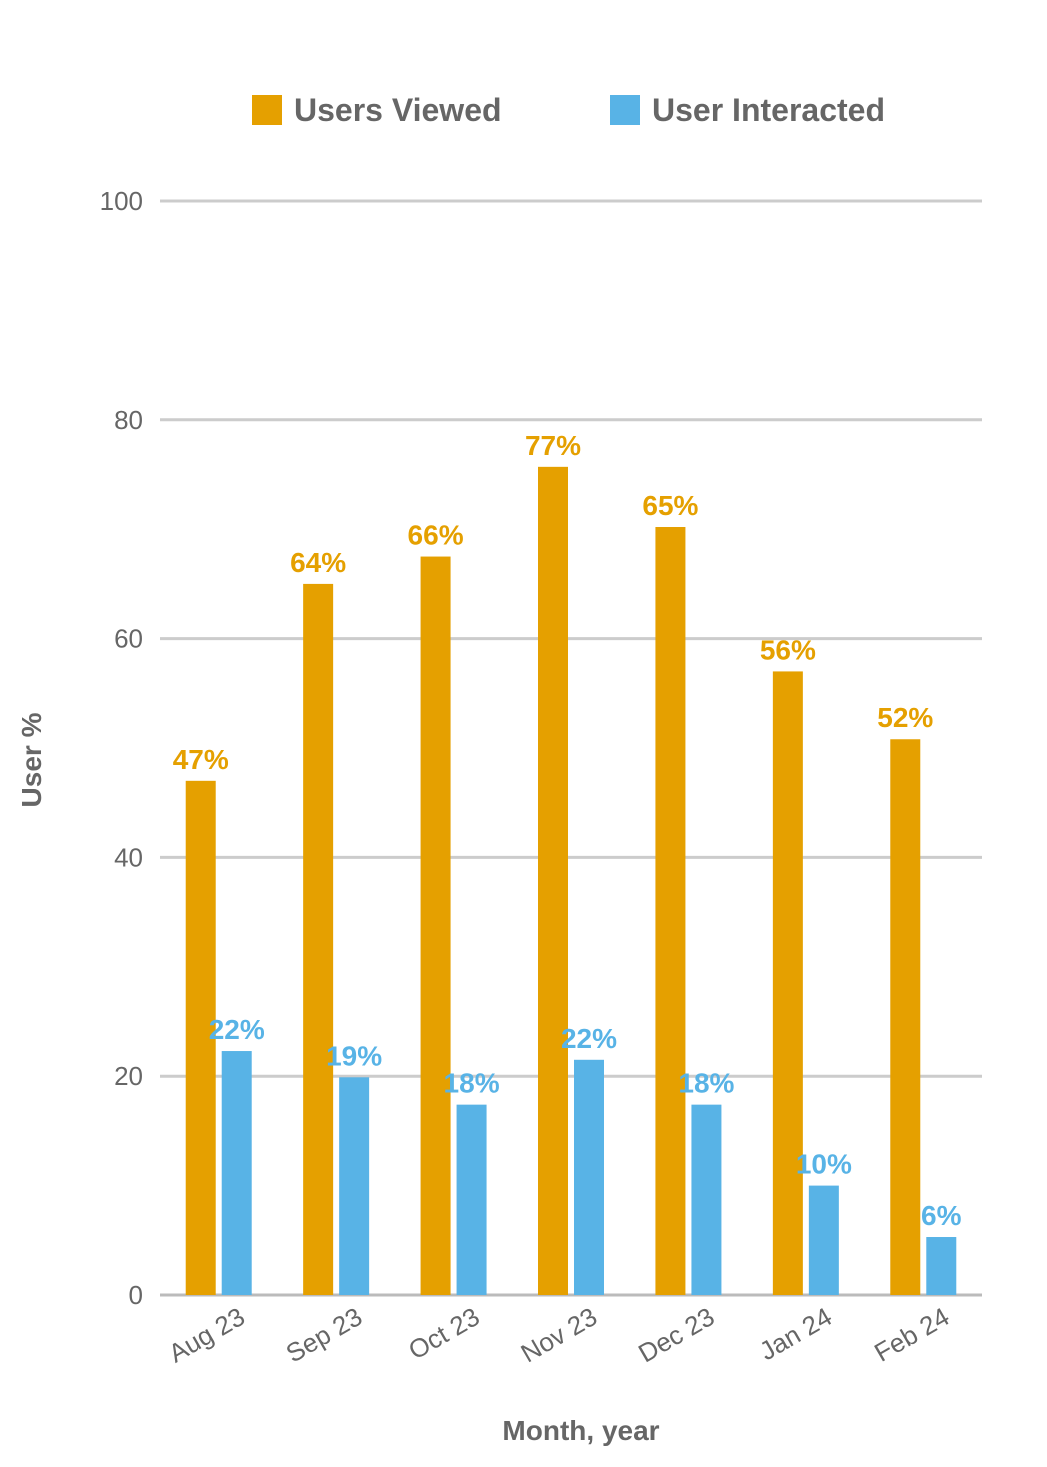 Image resolution: width=1047 pixels, height=1467 pixels. Describe the element at coordinates (670, 505) in the screenshot. I see `data-label: 65%` at that location.